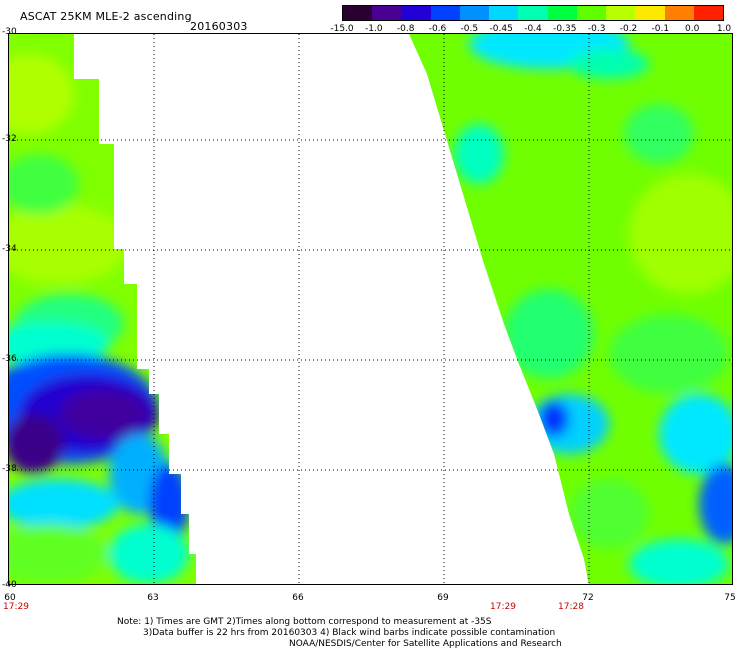 The width and height of the screenshot is (740, 650). Describe the element at coordinates (501, 29) in the screenshot. I see `colorbar-tick-label: -0.45` at that location.